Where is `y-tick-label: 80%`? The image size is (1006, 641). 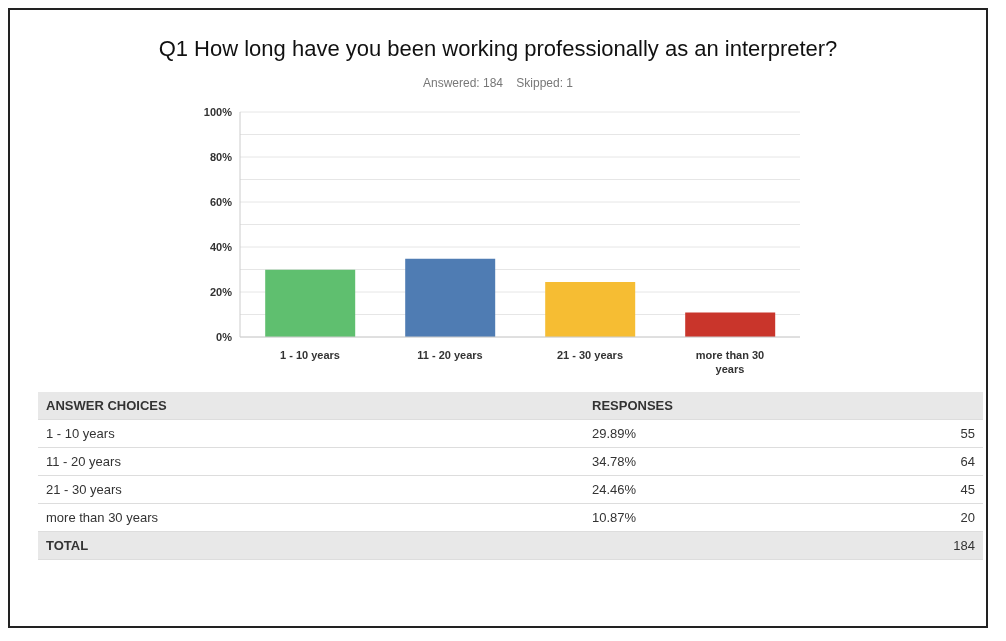 y-tick-label: 80% is located at coordinates (221, 156).